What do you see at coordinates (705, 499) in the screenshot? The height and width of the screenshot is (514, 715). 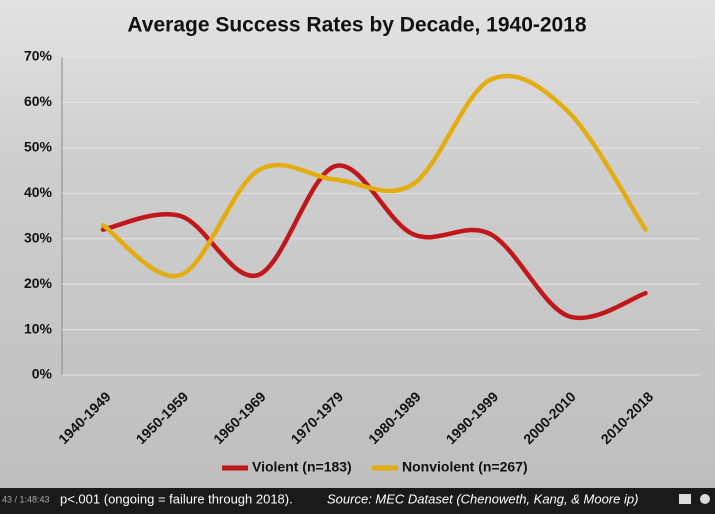 I see `settings-button` at bounding box center [705, 499].